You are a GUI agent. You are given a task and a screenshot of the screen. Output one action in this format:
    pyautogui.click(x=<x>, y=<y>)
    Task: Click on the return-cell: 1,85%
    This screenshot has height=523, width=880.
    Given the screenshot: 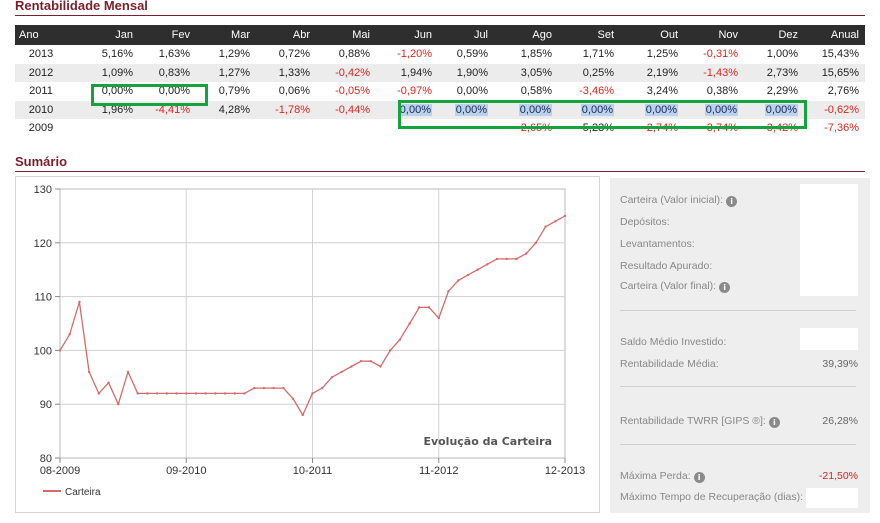 What is the action you would take?
    pyautogui.click(x=536, y=54)
    